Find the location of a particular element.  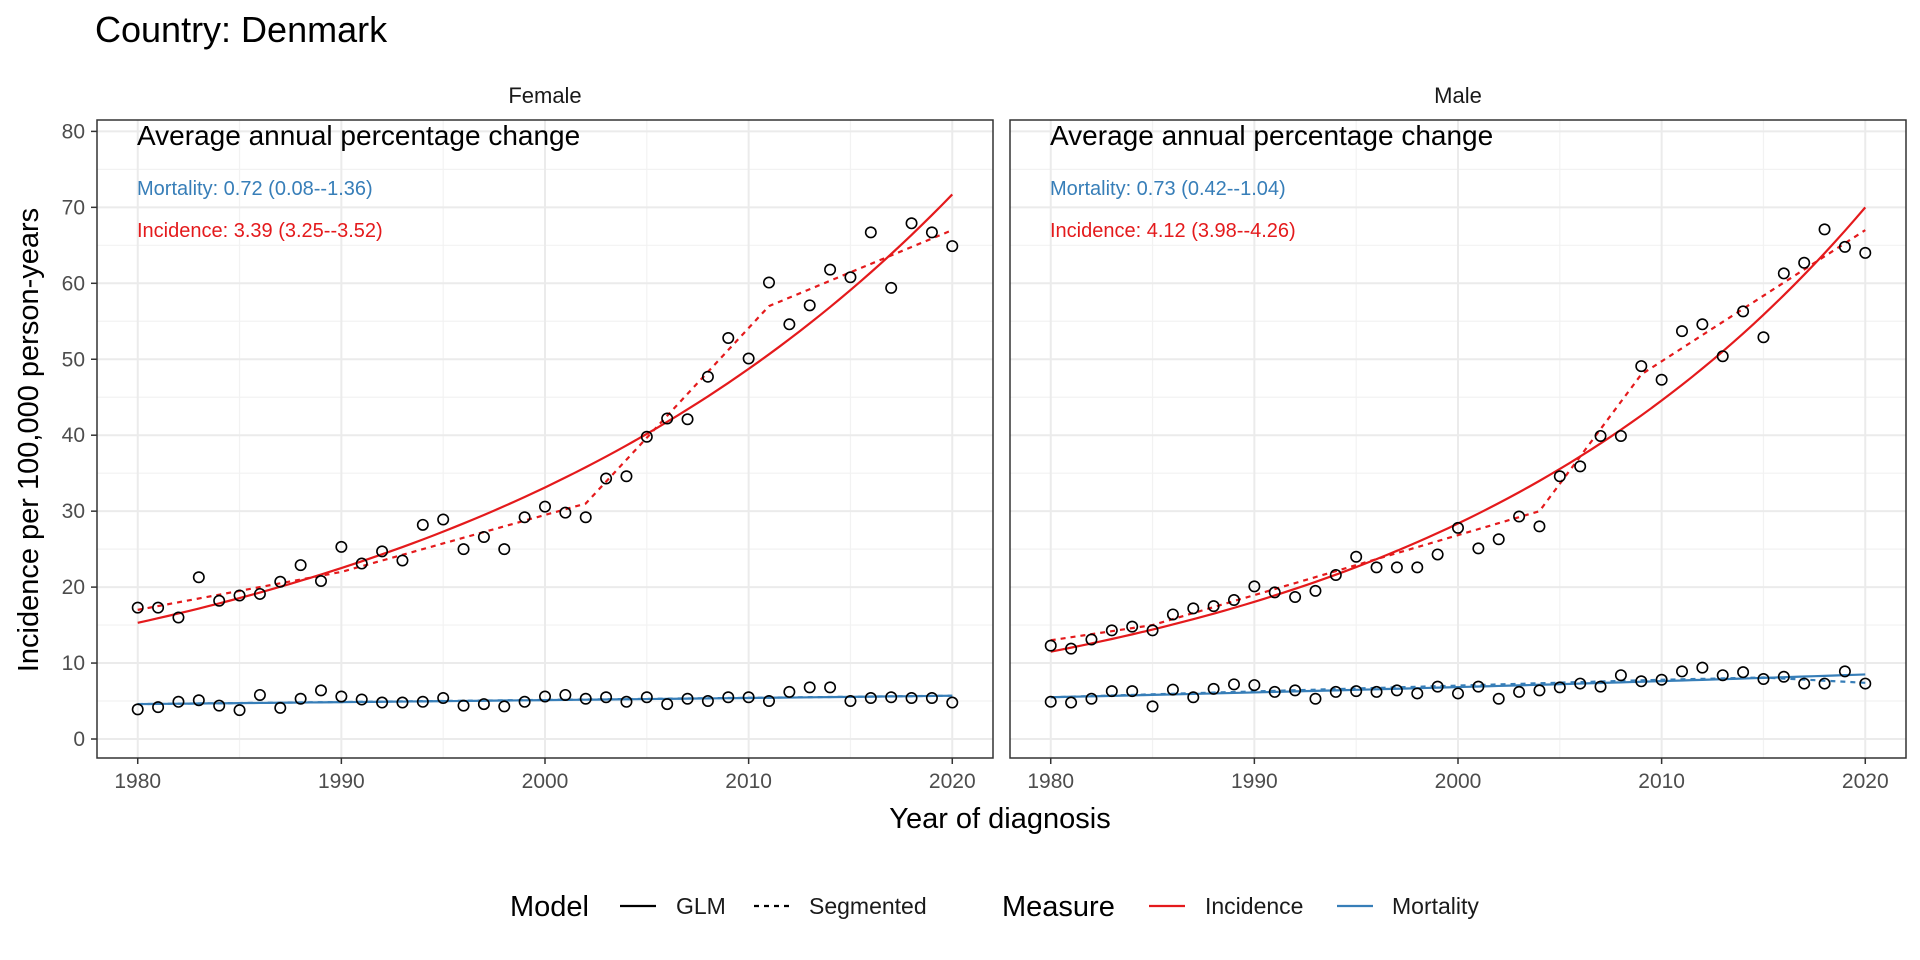

x-tick-label: 1980 is located at coordinates (137, 781).